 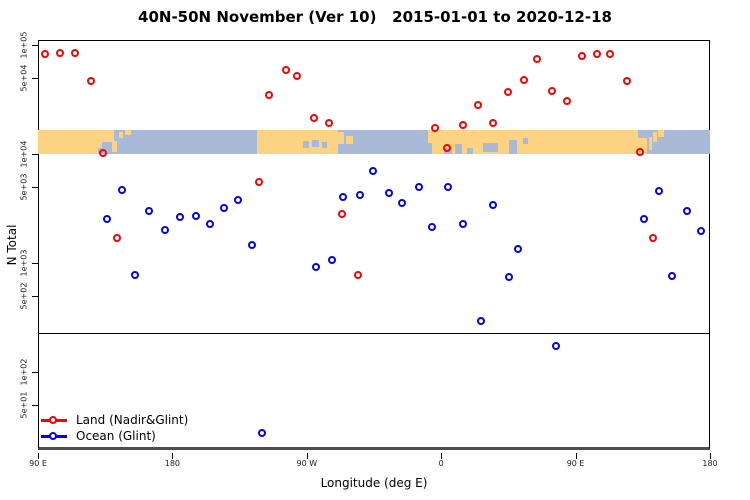 What do you see at coordinates (54, 420) in the screenshot?
I see `land-series-marker-icon` at bounding box center [54, 420].